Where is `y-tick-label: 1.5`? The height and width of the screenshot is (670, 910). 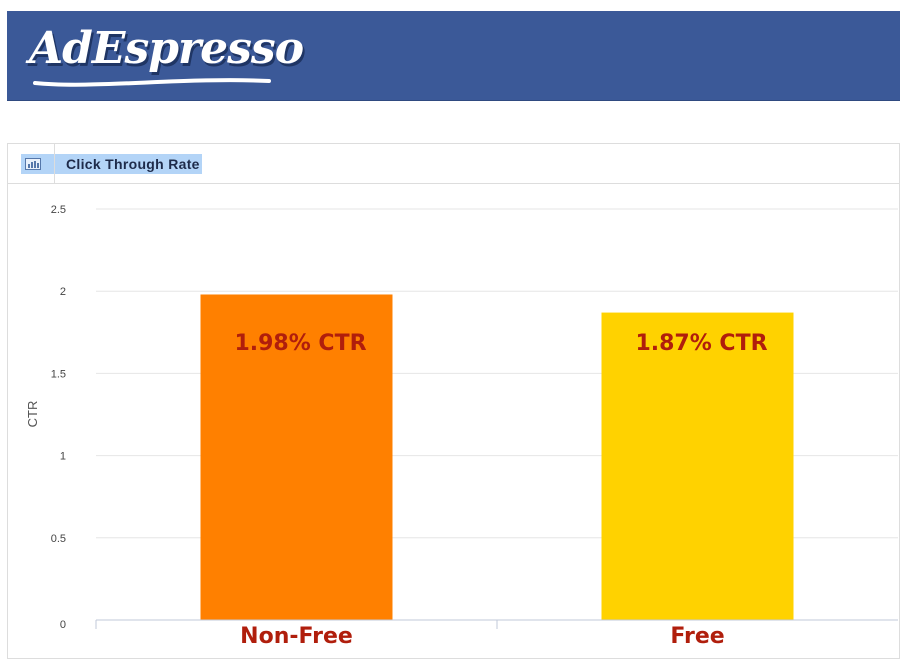 y-tick-label: 1.5 is located at coordinates (58, 374).